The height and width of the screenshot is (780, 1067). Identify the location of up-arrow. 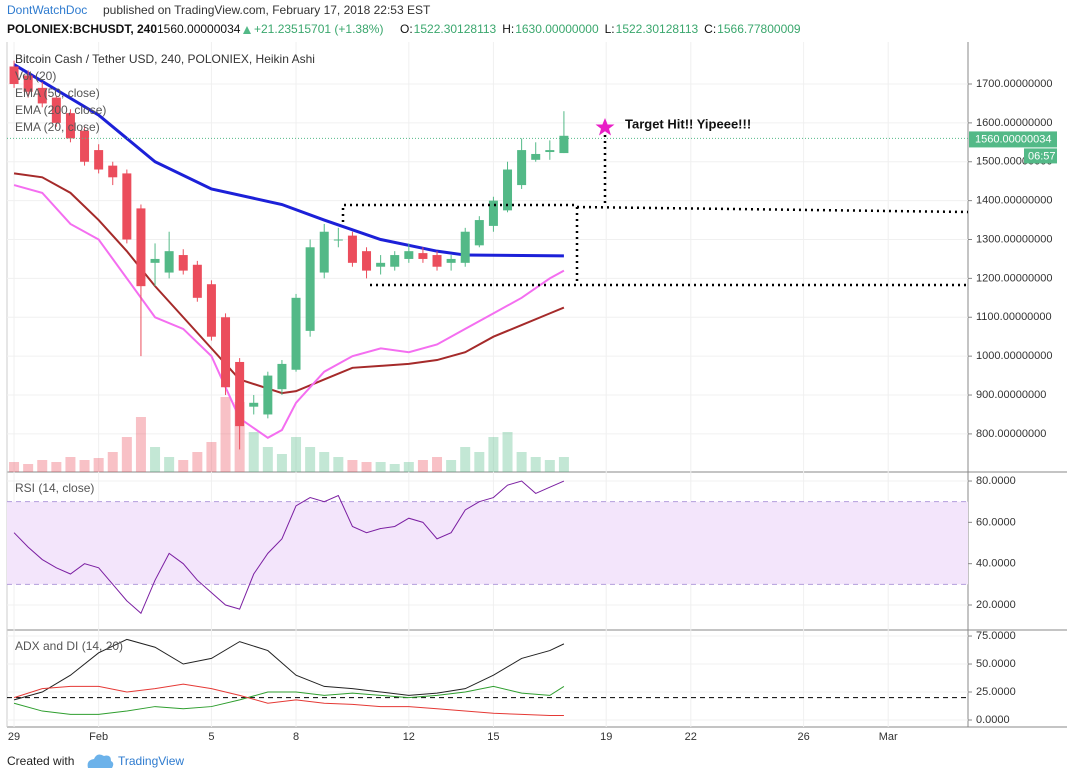
(247, 30).